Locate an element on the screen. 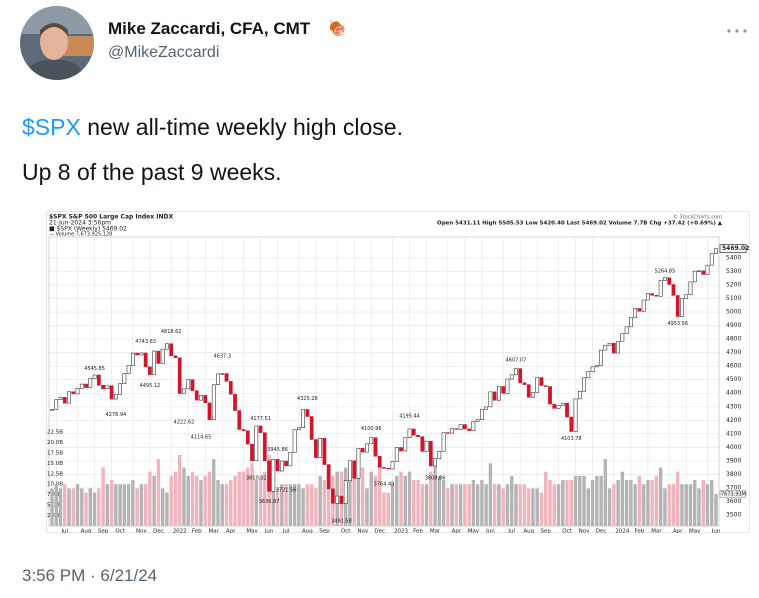 The height and width of the screenshot is (598, 759). tweet-text: $SPX new all-time weekly high close. is located at coordinates (212, 127).